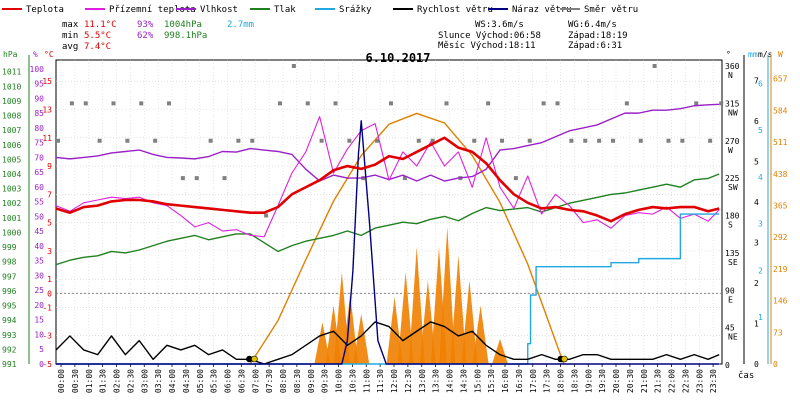  Describe the element at coordinates (380, 381) in the screenshot. I see `x-tick-label: 11:30` at that location.